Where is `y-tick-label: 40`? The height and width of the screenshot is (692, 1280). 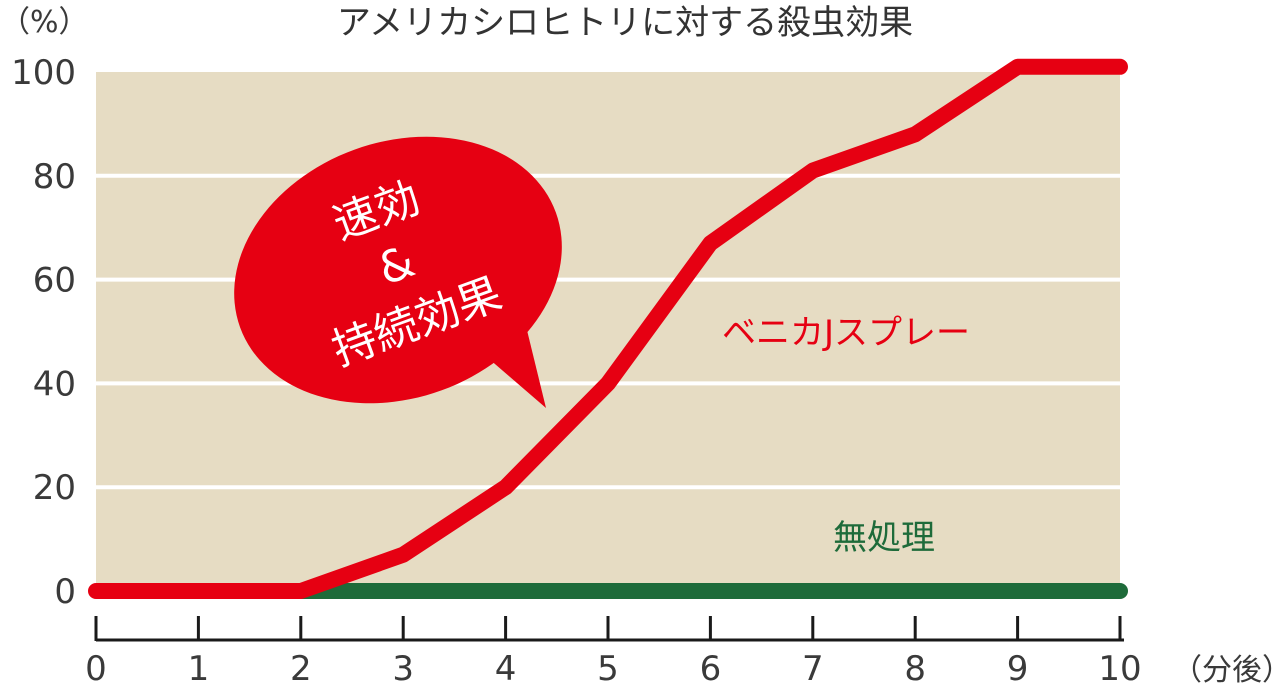
y-tick-label: 40 is located at coordinates (54, 384).